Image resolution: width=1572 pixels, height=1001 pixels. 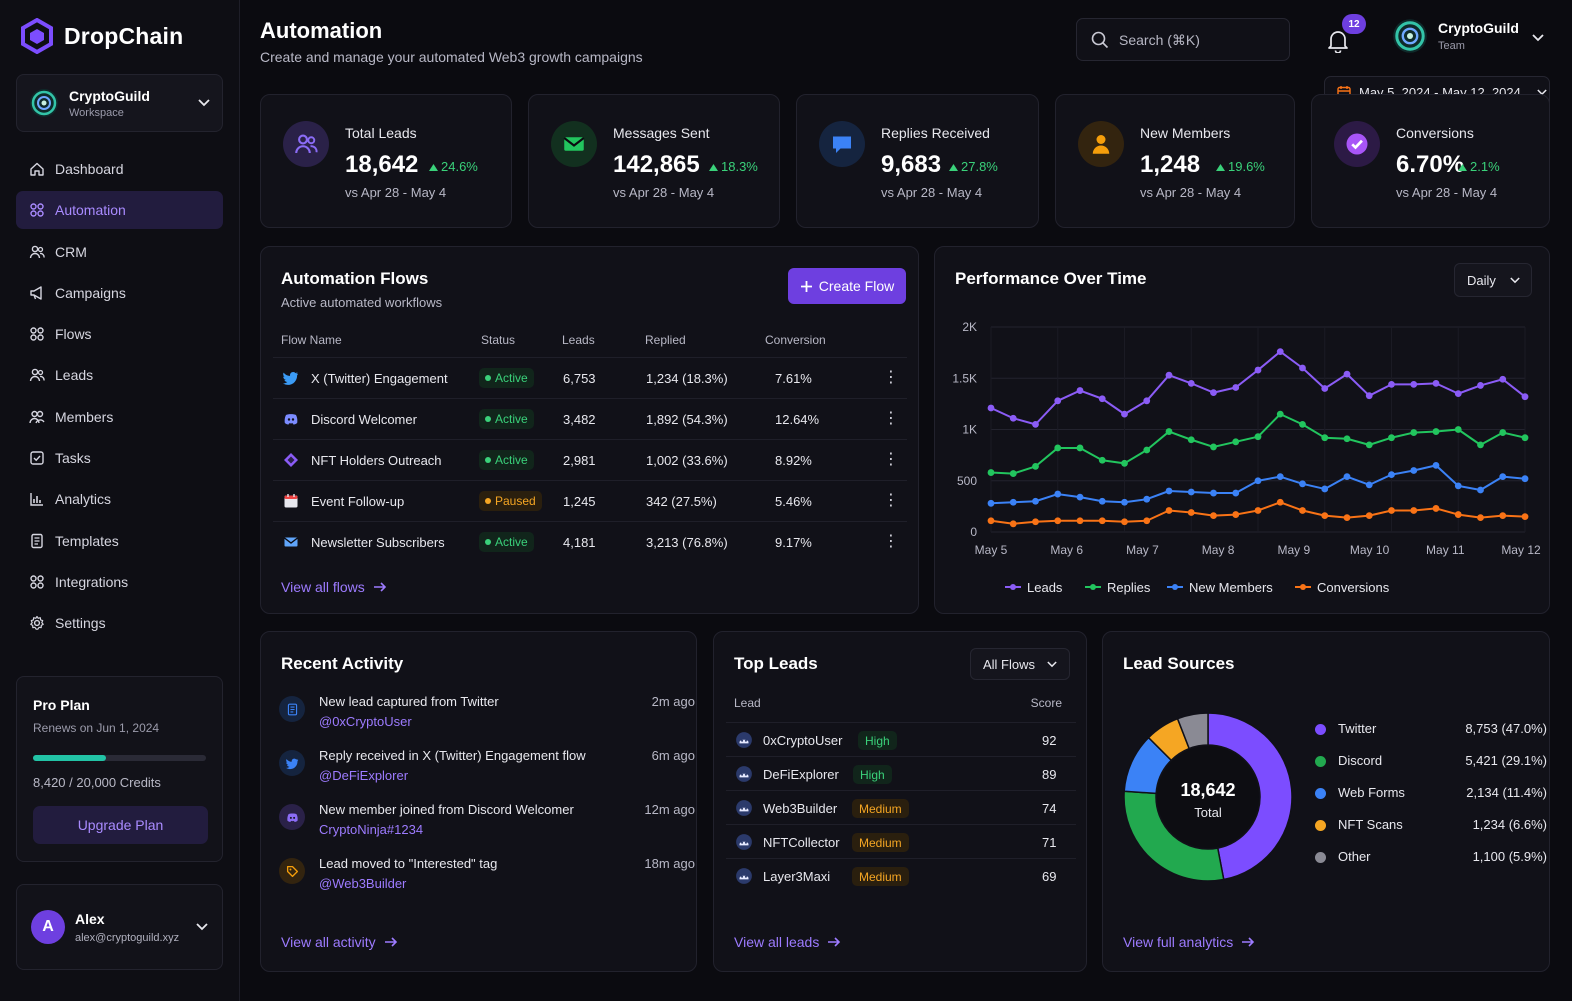 What do you see at coordinates (73, 458) in the screenshot?
I see `sidebar-item-label: Tasks` at bounding box center [73, 458].